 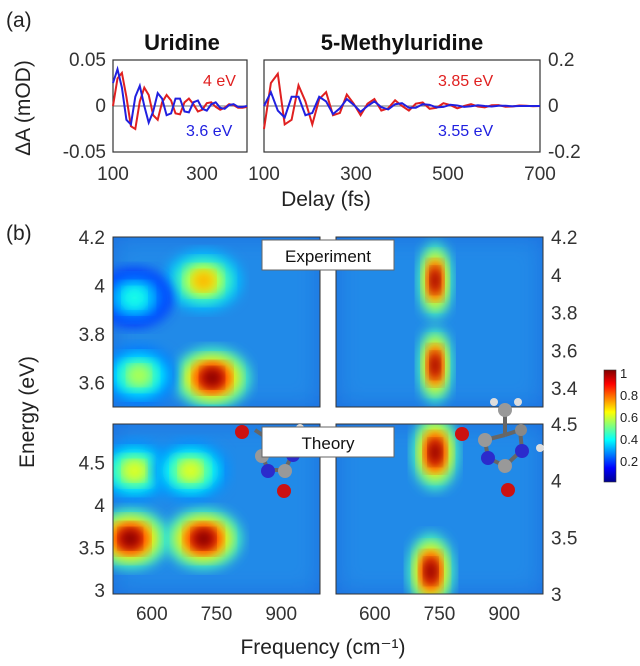 I want to click on chart-title-methyluridine: 5-Methyluridine, so click(x=402, y=42).